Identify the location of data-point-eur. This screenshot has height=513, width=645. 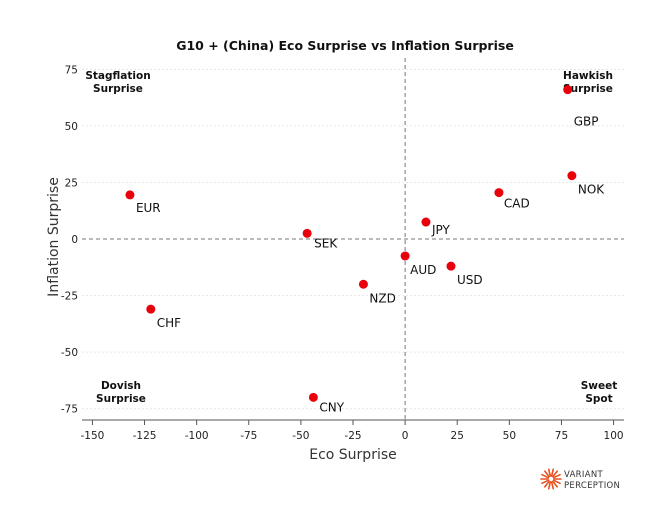
(130, 195).